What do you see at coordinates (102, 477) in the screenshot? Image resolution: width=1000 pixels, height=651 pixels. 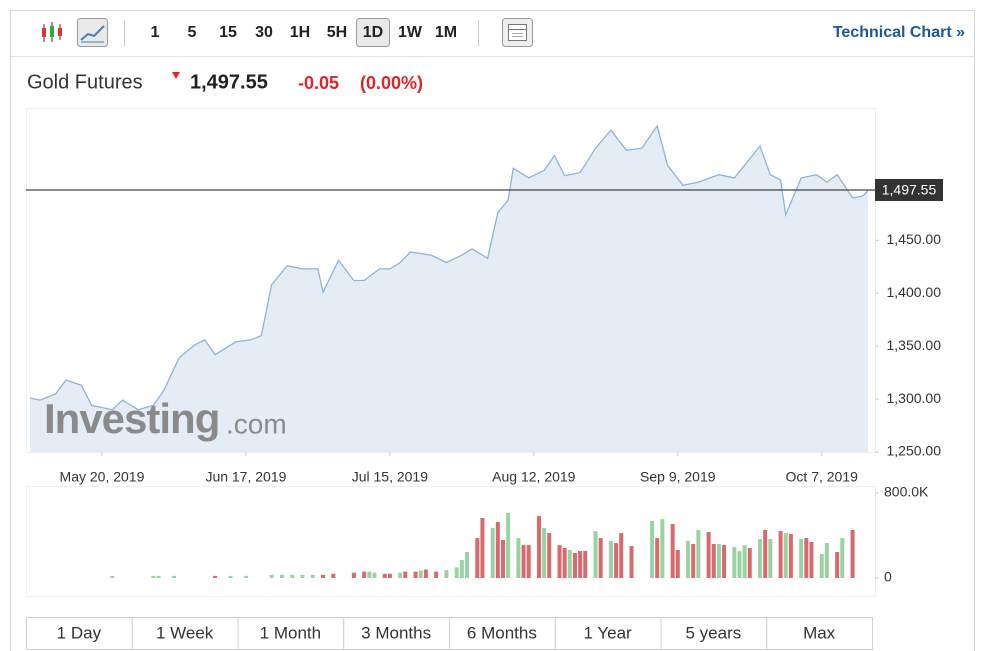 I see `x-tick-label: May 20, 2019` at bounding box center [102, 477].